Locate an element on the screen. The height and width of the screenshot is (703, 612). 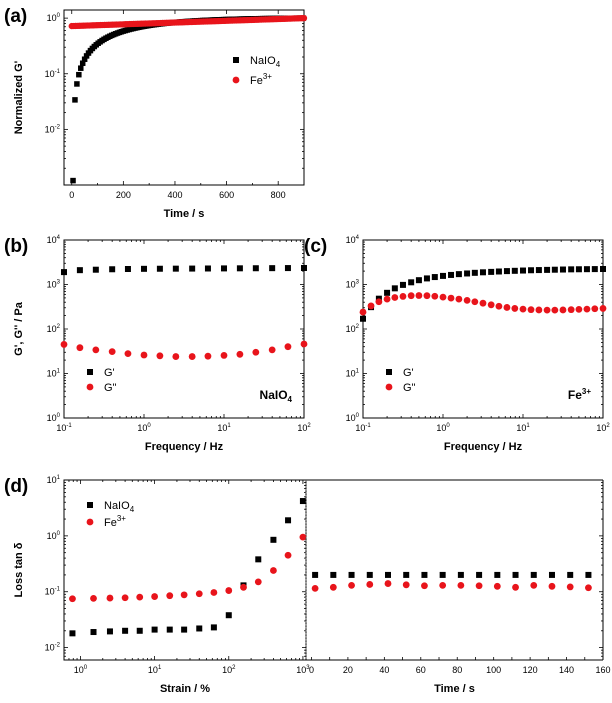
tick-label: 10-1 is located at coordinates (64, 428).